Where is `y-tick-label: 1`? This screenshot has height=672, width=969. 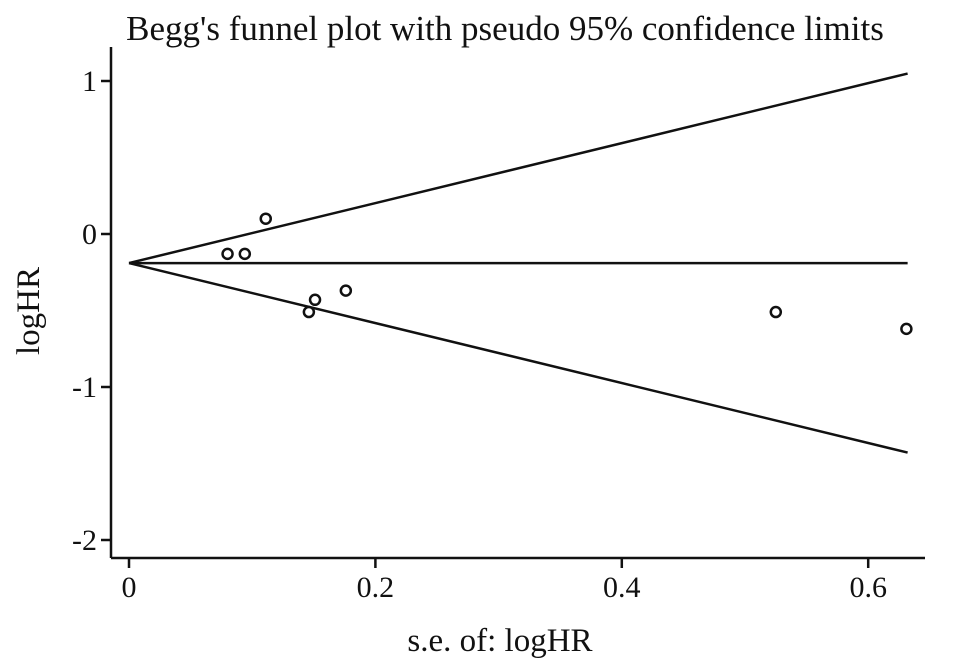
y-tick-label: 1 is located at coordinates (89, 81).